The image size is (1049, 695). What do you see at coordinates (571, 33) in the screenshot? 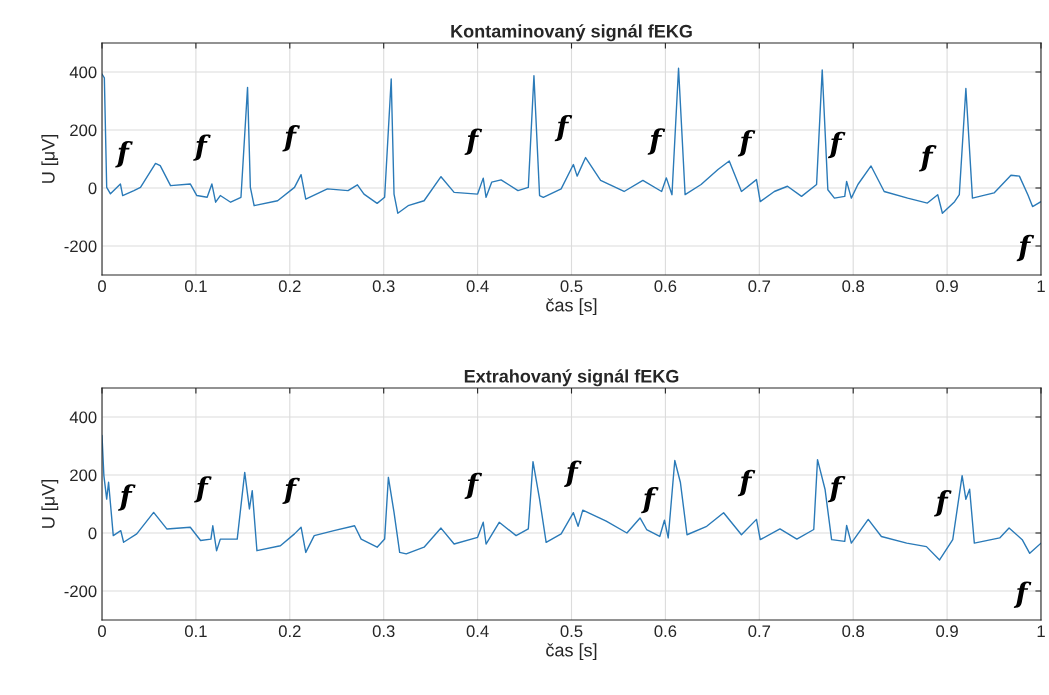
I see `chart-title: Kontaminovaný signál fEKG` at bounding box center [571, 33].